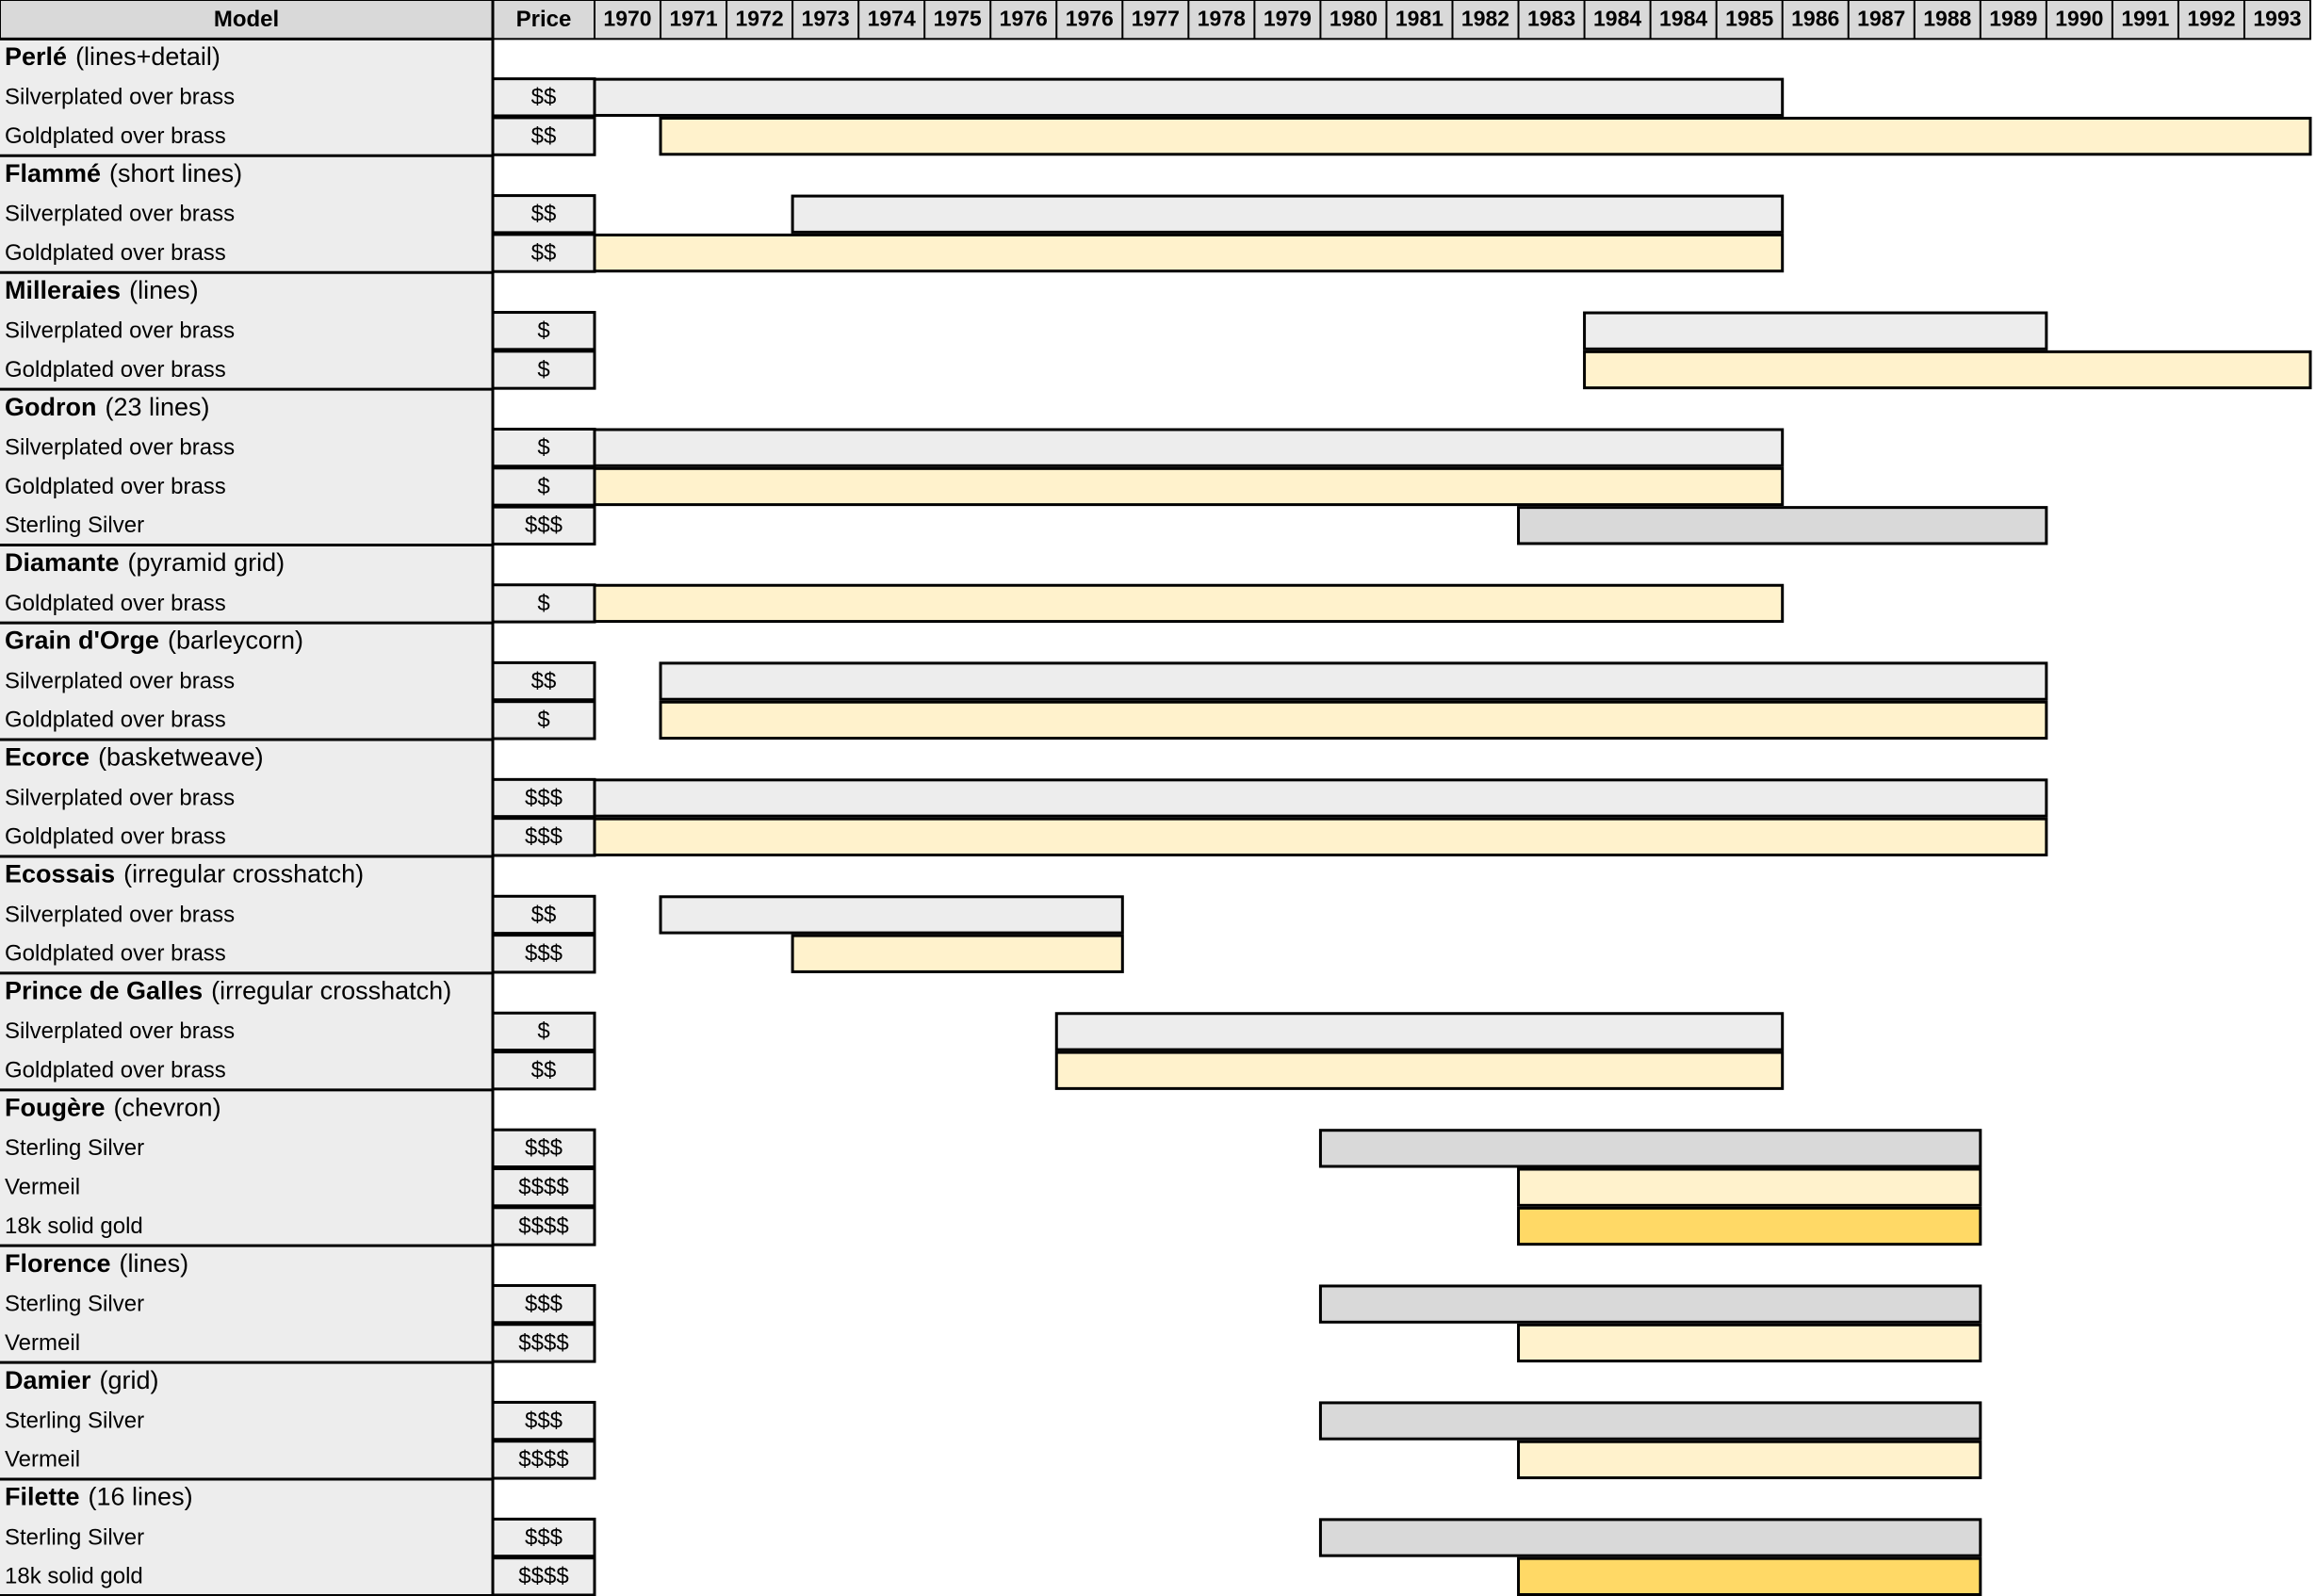  I want to click on group-title: Flammé (short lines), so click(123, 173).